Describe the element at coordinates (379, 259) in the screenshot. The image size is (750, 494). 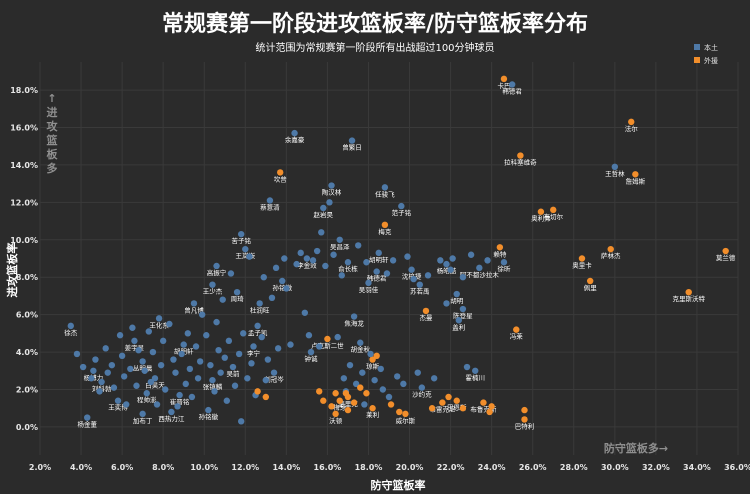
I see `point-label: 胡明轩` at that location.